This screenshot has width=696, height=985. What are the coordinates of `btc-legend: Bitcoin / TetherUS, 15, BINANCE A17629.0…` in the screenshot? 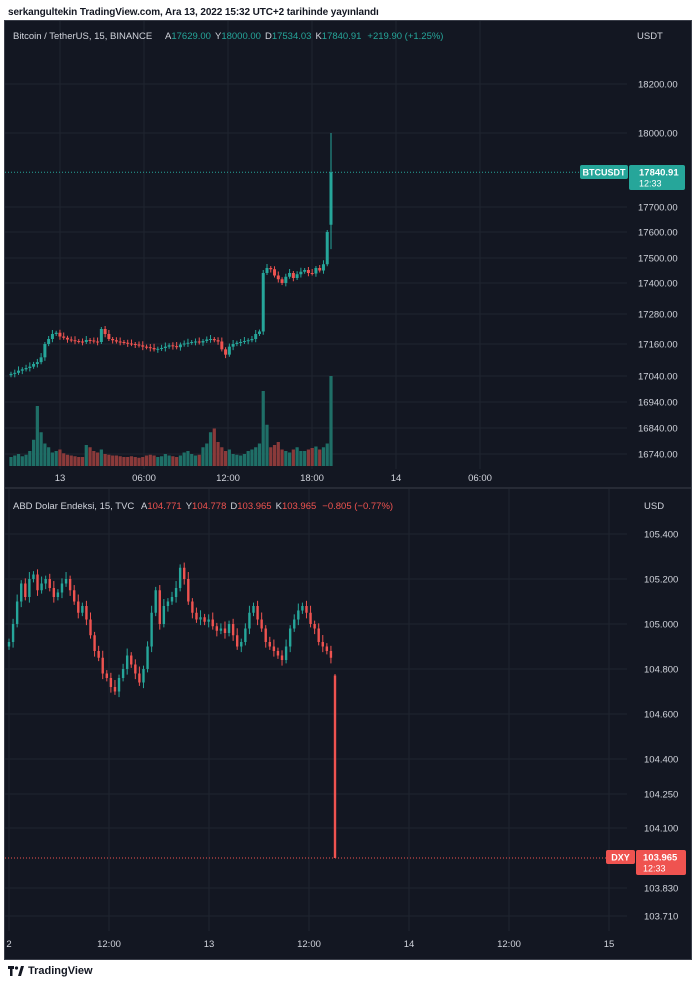 It's located at (228, 36).